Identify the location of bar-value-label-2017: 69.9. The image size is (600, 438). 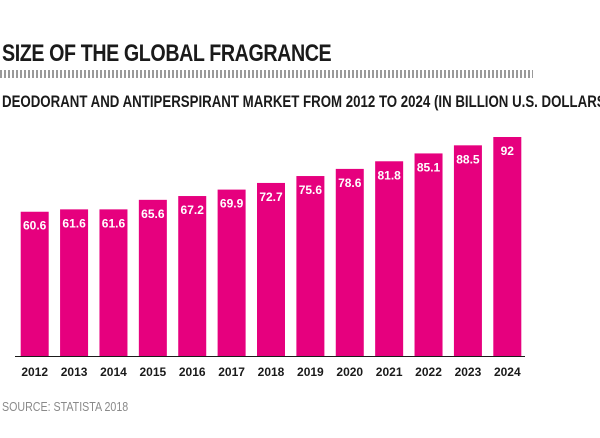
(232, 204).